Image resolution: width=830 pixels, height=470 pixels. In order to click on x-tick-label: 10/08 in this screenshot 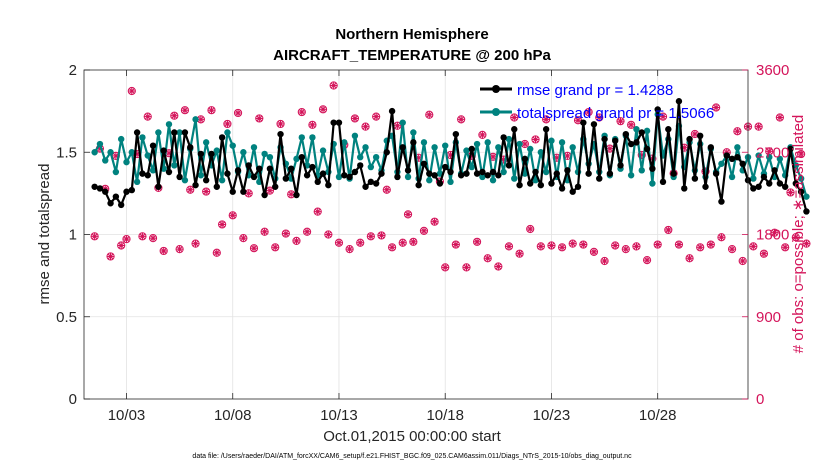, I will do `click(233, 415)`.